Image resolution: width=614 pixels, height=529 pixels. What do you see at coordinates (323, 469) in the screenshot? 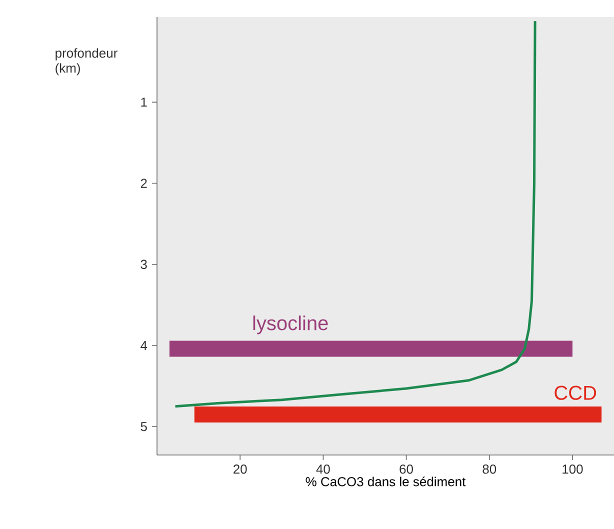
I see `x-tick-label: 40` at bounding box center [323, 469].